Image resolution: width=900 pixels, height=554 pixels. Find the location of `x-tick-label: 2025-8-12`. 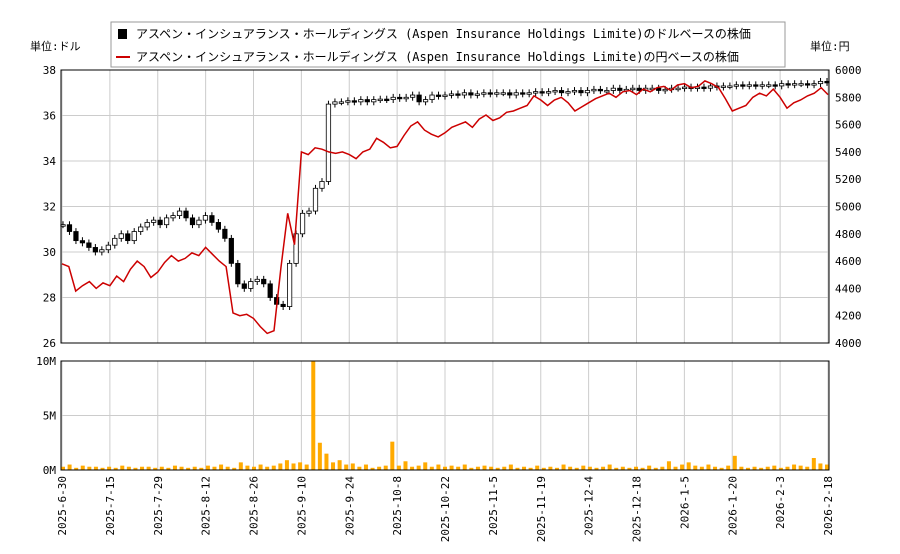

x-tick-label: 2025-8-12 is located at coordinates (206, 506).